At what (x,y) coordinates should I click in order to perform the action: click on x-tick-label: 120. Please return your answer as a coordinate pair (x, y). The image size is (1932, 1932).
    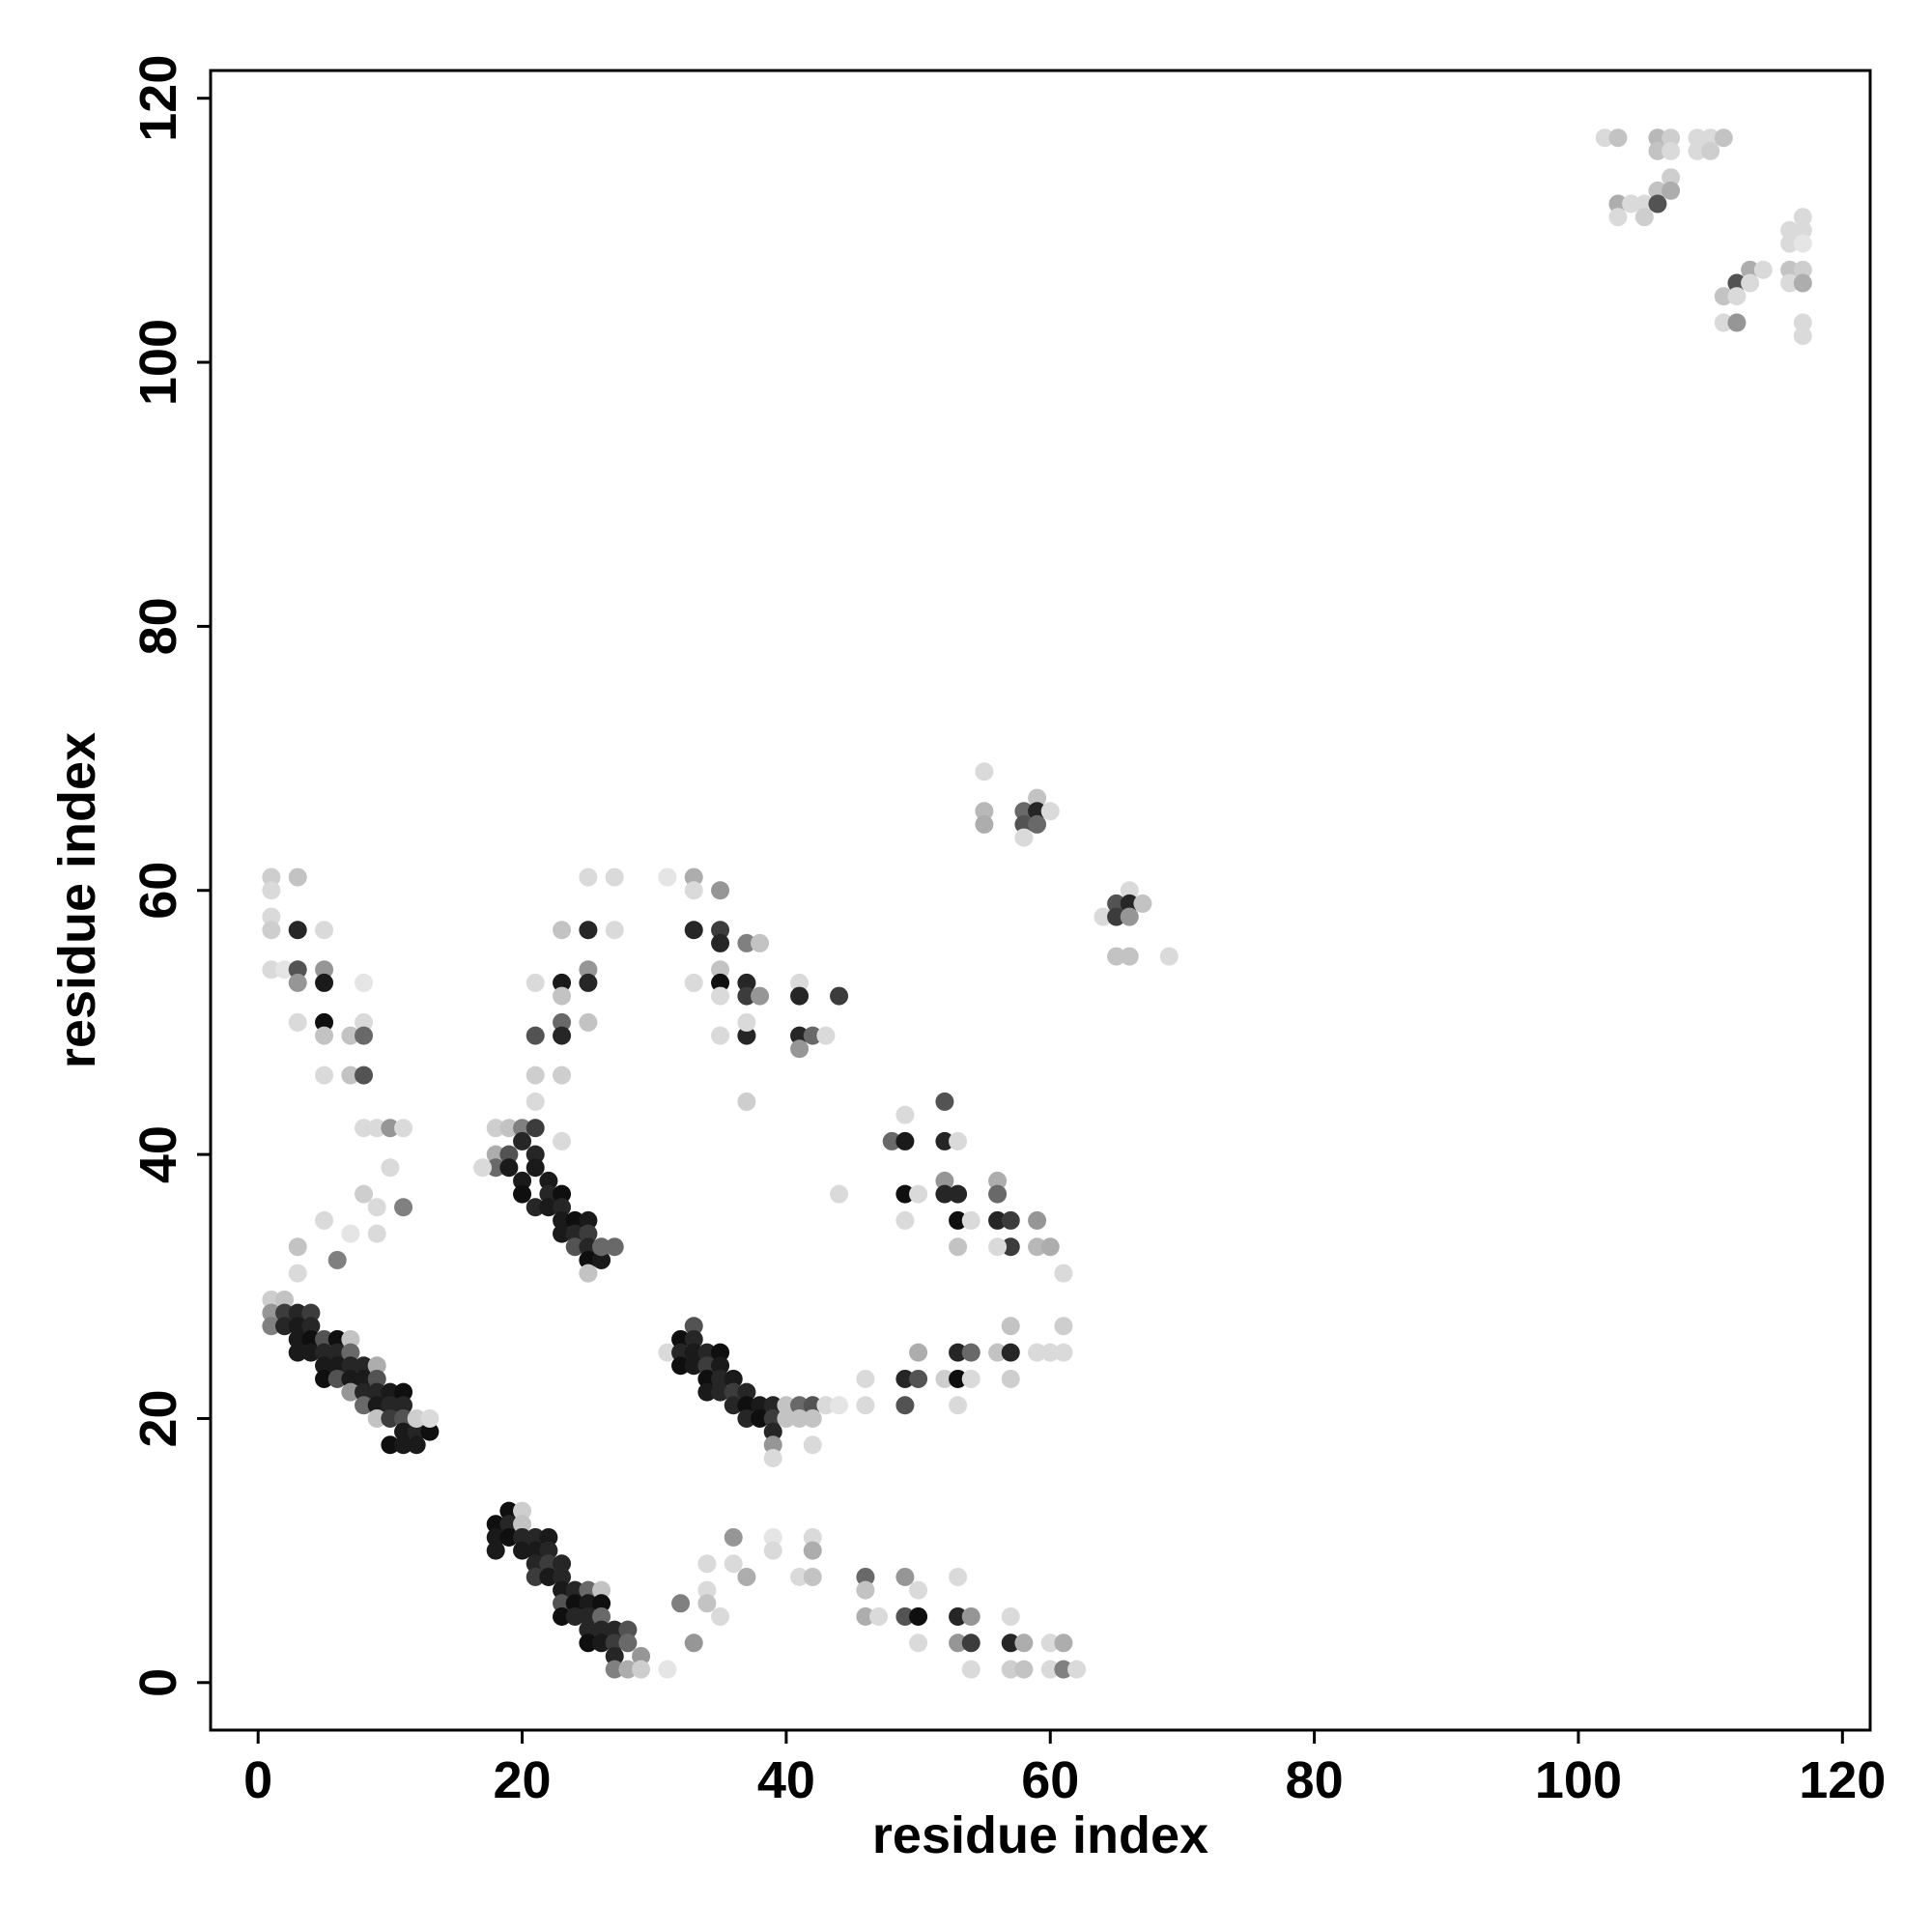
    Looking at the image, I should click on (1842, 1780).